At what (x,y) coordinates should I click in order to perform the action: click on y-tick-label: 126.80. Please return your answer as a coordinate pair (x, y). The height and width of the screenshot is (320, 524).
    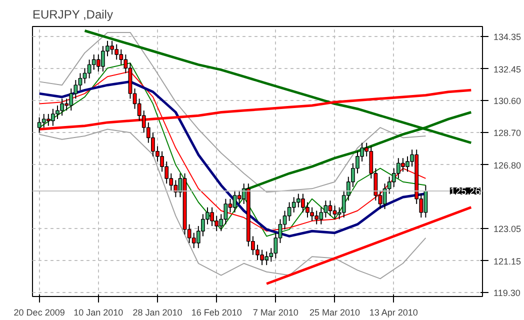
    Looking at the image, I should click on (508, 165).